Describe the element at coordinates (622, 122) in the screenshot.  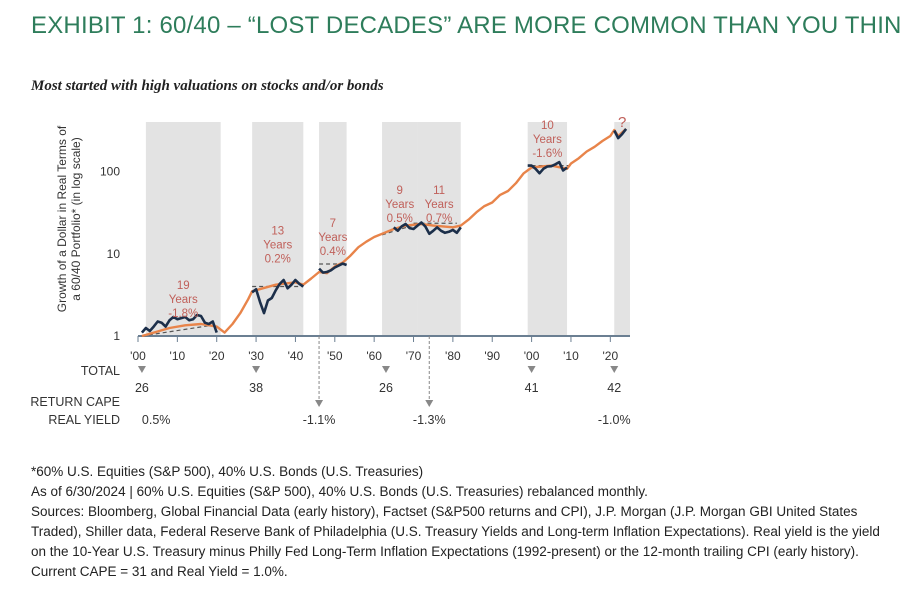
I see `band-annotation-6-0: ?` at that location.